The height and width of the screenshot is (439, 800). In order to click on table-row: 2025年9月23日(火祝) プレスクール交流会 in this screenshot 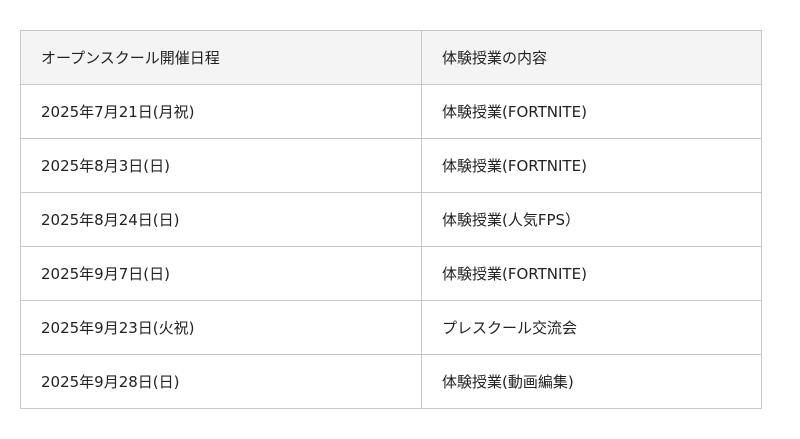, I will do `click(391, 327)`.